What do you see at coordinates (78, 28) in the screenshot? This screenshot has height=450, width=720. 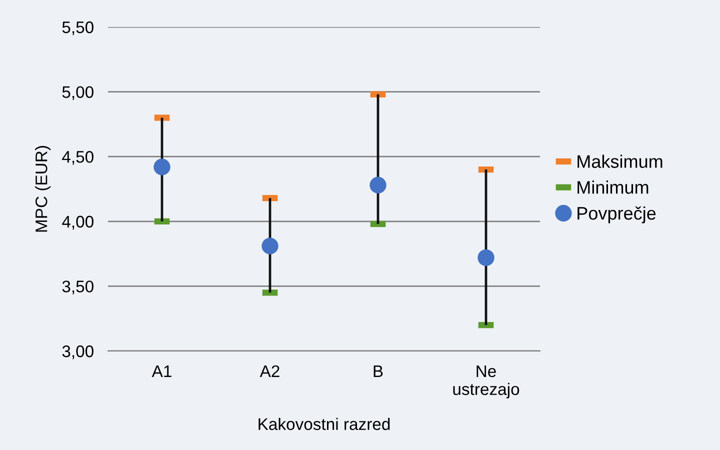 I see `y-tick-label: 5,50` at bounding box center [78, 28].